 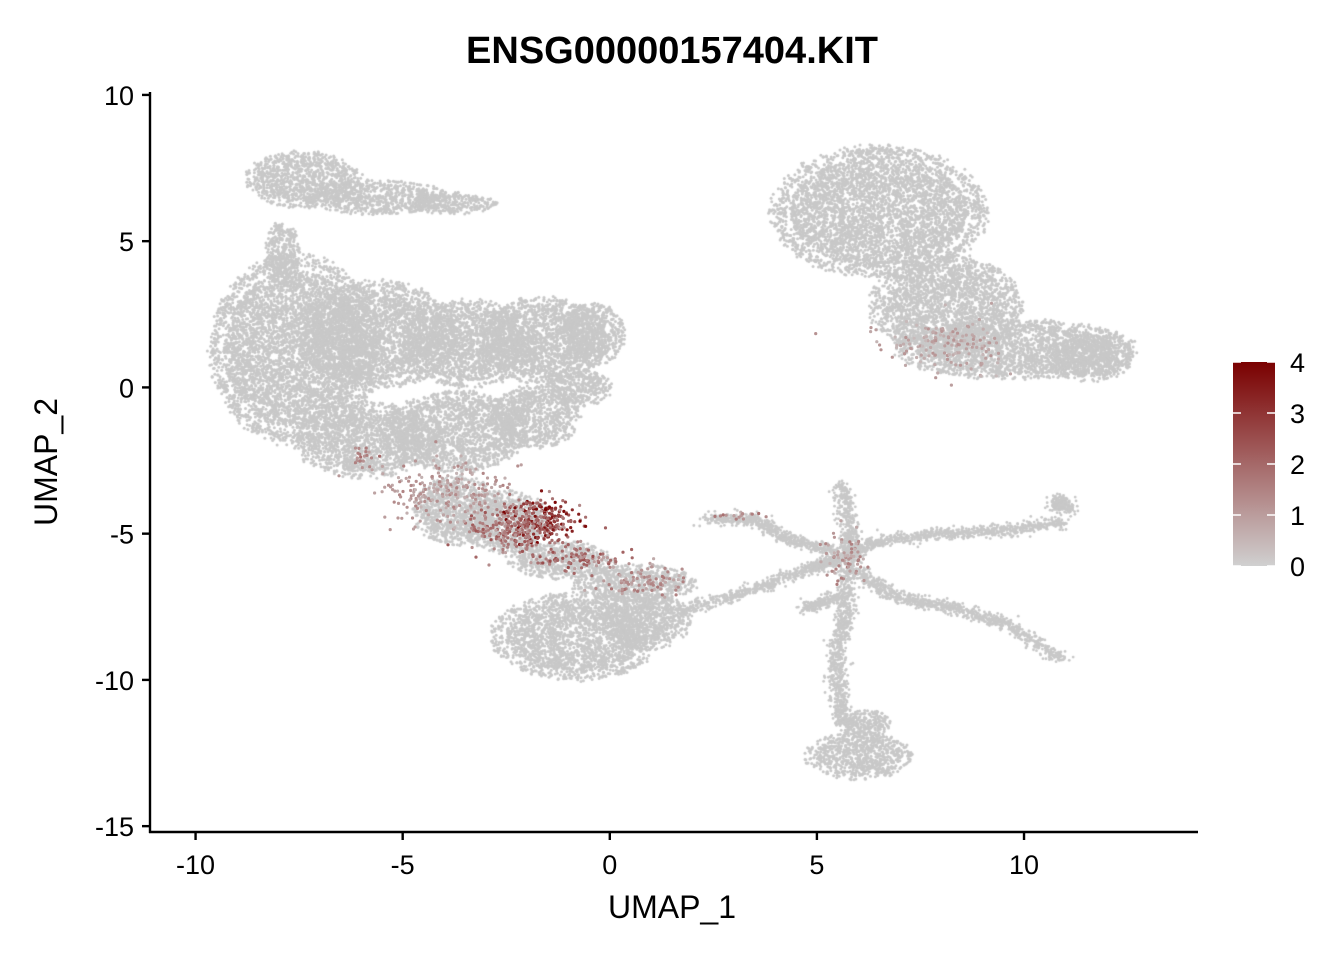 What do you see at coordinates (1297, 465) in the screenshot?
I see `colorbar-tick-label: 2` at bounding box center [1297, 465].